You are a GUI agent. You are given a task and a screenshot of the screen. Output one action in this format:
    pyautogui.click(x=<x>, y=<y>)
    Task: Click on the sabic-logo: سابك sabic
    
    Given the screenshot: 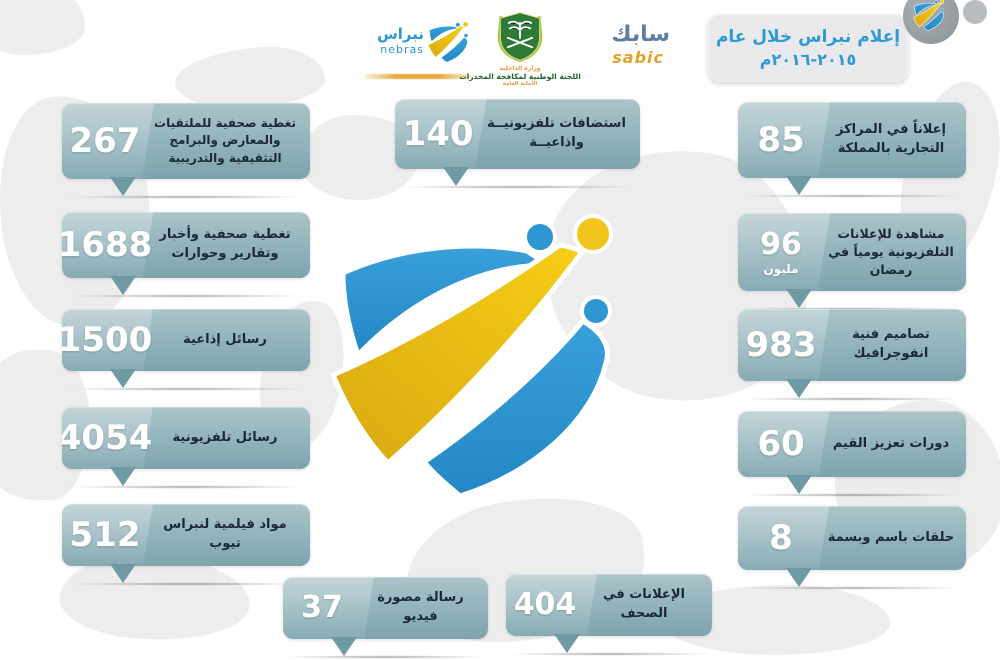 What is the action you would take?
    pyautogui.click(x=624, y=50)
    